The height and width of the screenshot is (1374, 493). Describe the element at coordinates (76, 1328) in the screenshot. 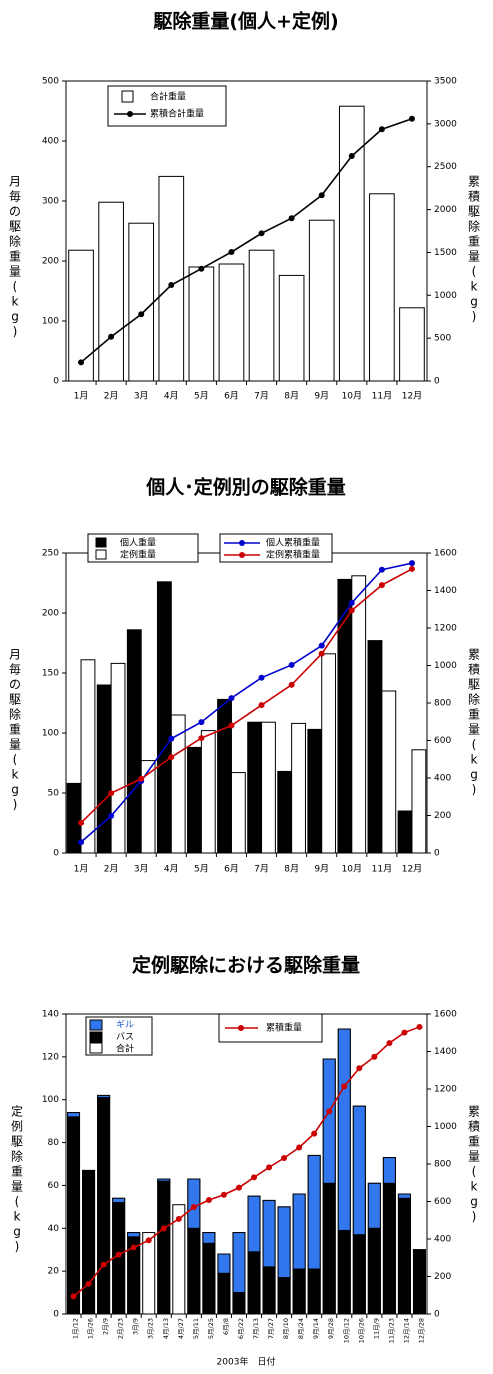

I see `x-tick-label: 1月/12` at that location.